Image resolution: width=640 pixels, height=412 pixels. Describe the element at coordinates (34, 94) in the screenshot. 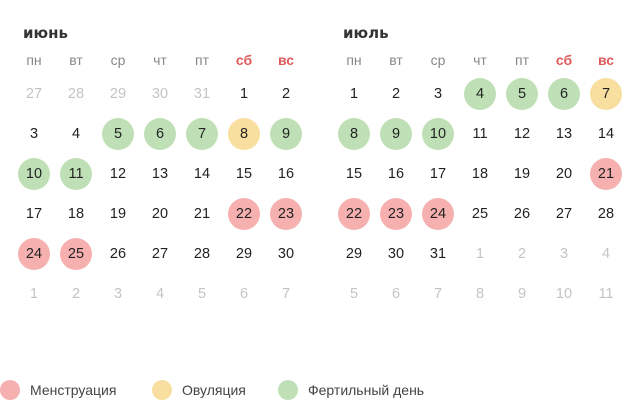

I see `calendar-day-other-month: 27` at that location.